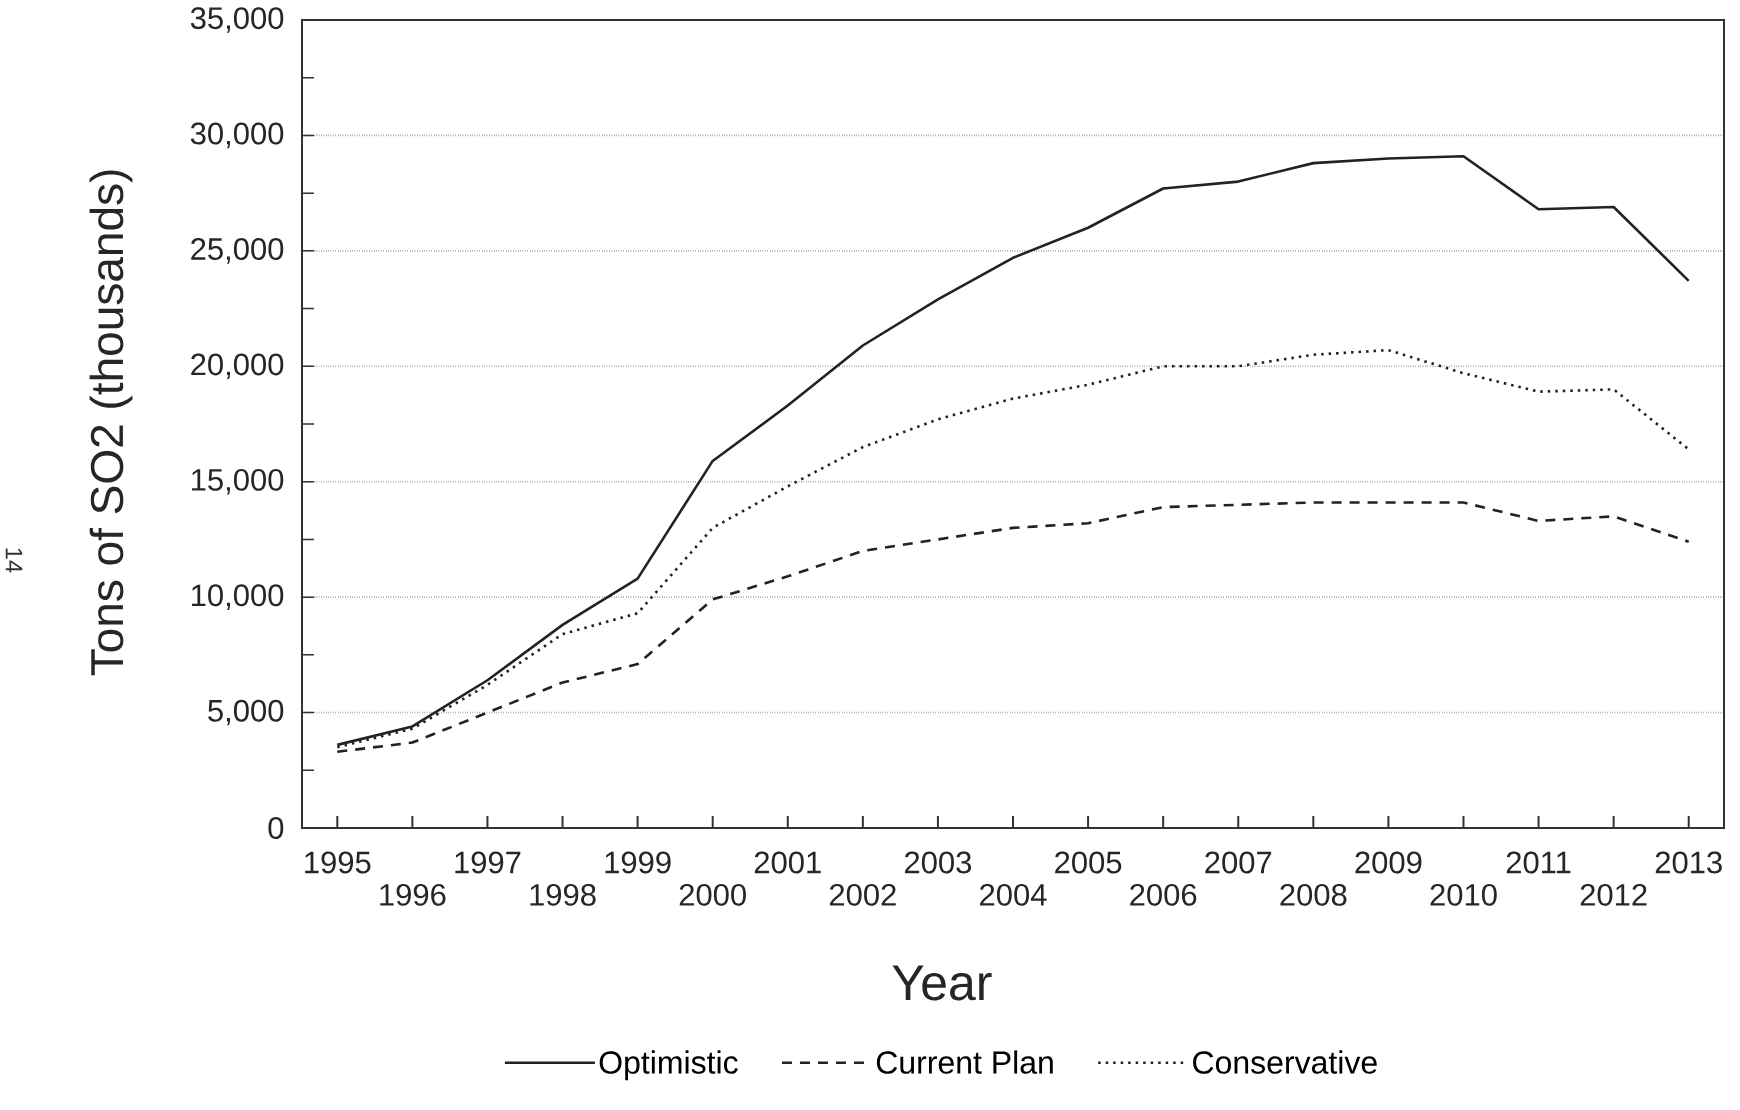 The height and width of the screenshot is (1110, 1740). Describe the element at coordinates (488, 862) in the screenshot. I see `x-tick-label: 1997` at that location.